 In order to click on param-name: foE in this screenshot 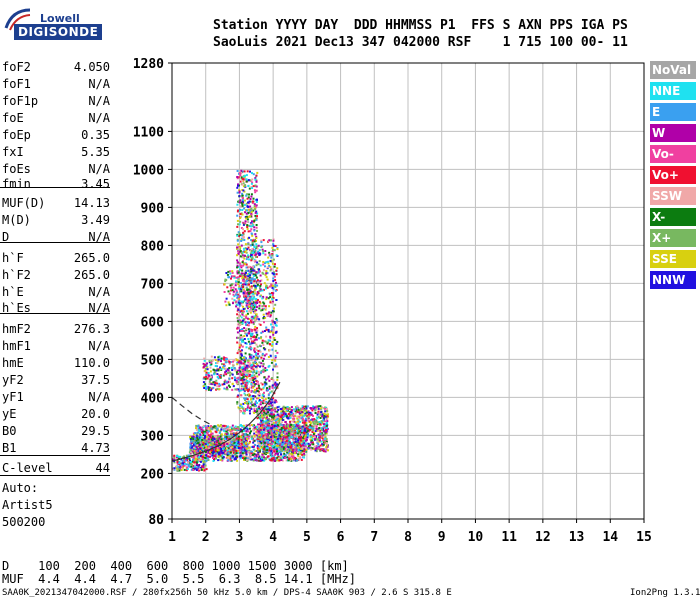, I will do `click(13, 118)`.